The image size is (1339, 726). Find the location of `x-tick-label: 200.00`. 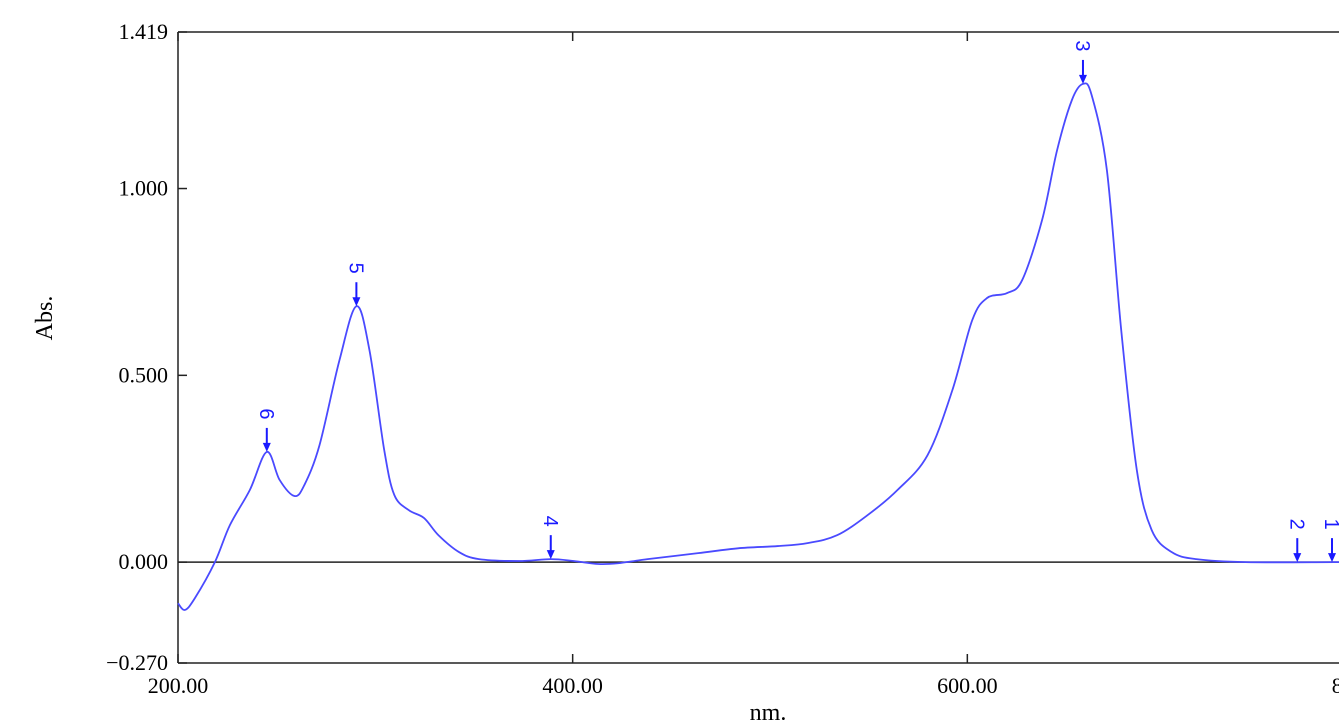

x-tick-label: 200.00 is located at coordinates (178, 685).